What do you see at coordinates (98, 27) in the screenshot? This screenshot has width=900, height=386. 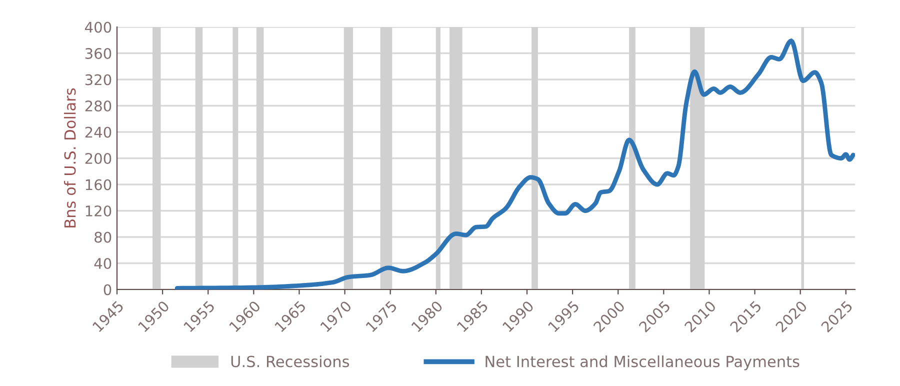 I see `y-tick-label: 400` at bounding box center [98, 27].